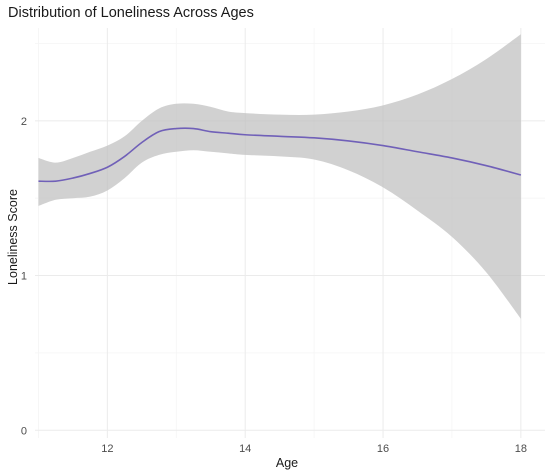 Image resolution: width=550 pixels, height=473 pixels. What do you see at coordinates (24, 122) in the screenshot?
I see `y-tick-label: 2` at bounding box center [24, 122].